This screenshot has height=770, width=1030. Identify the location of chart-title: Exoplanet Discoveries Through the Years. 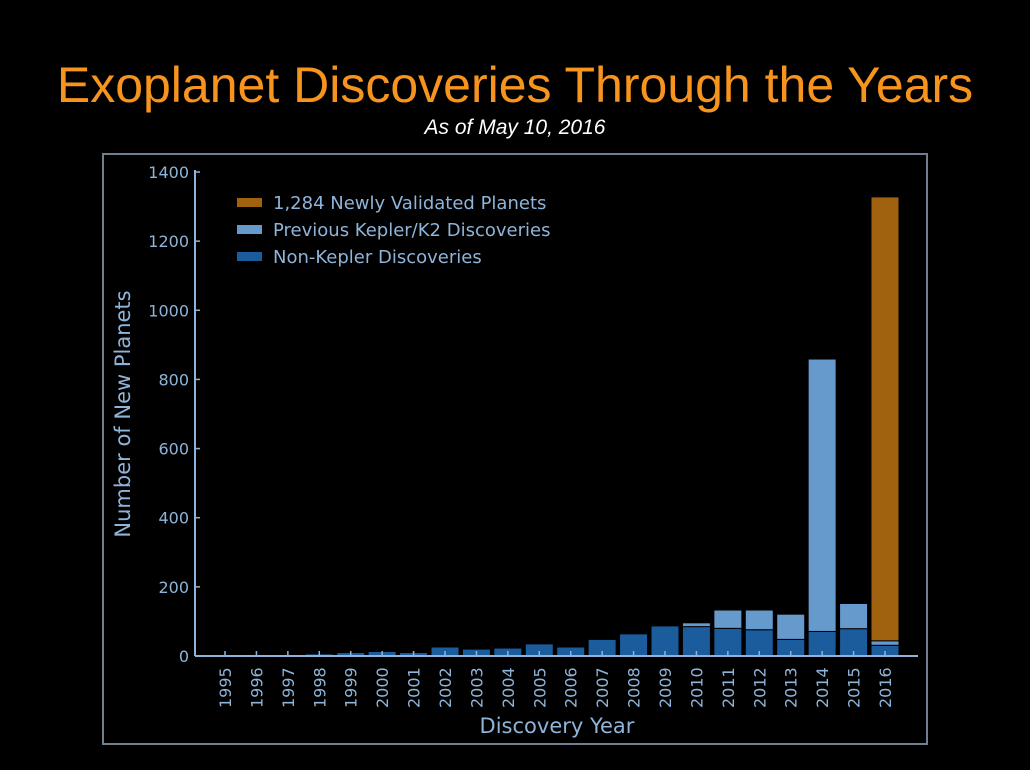
(515, 85).